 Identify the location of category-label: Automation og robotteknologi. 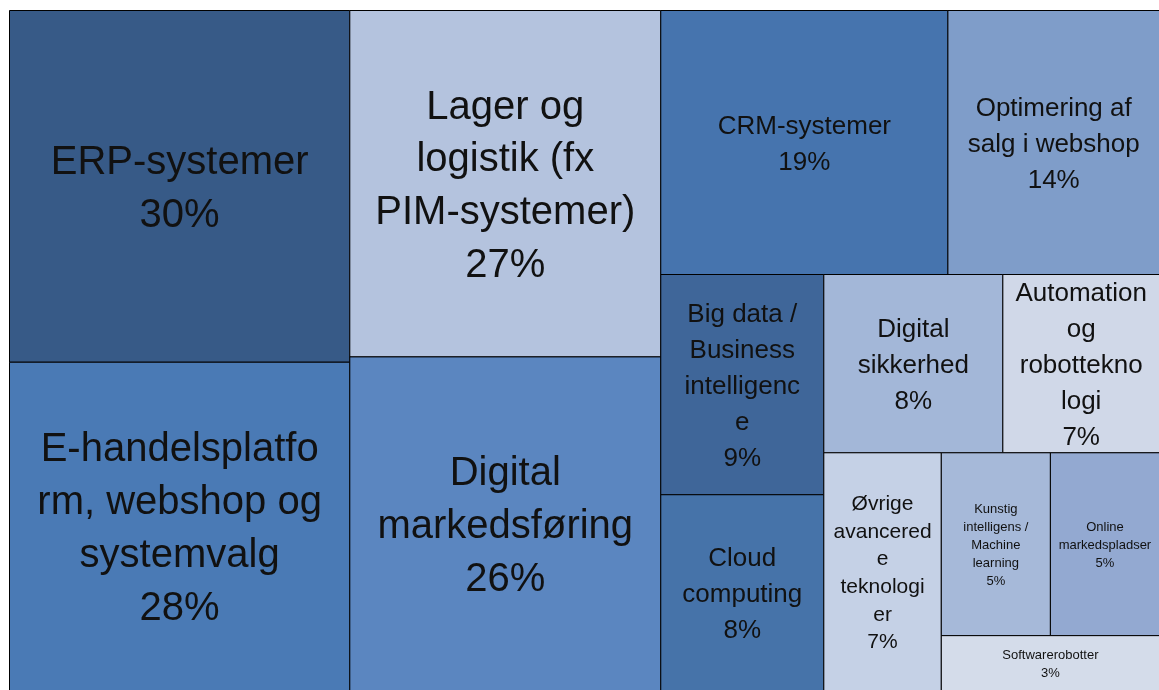
(1081, 345).